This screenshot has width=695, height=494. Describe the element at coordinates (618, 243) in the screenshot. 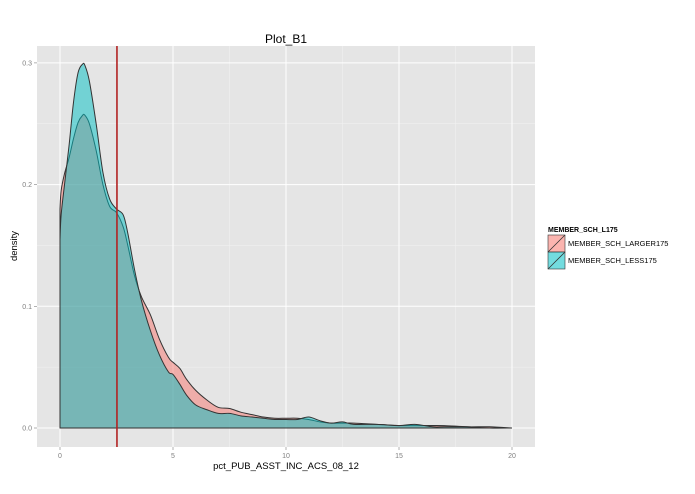

I see `legend-label-larger175: MEMBER_SCH_LARGER175` at that location.